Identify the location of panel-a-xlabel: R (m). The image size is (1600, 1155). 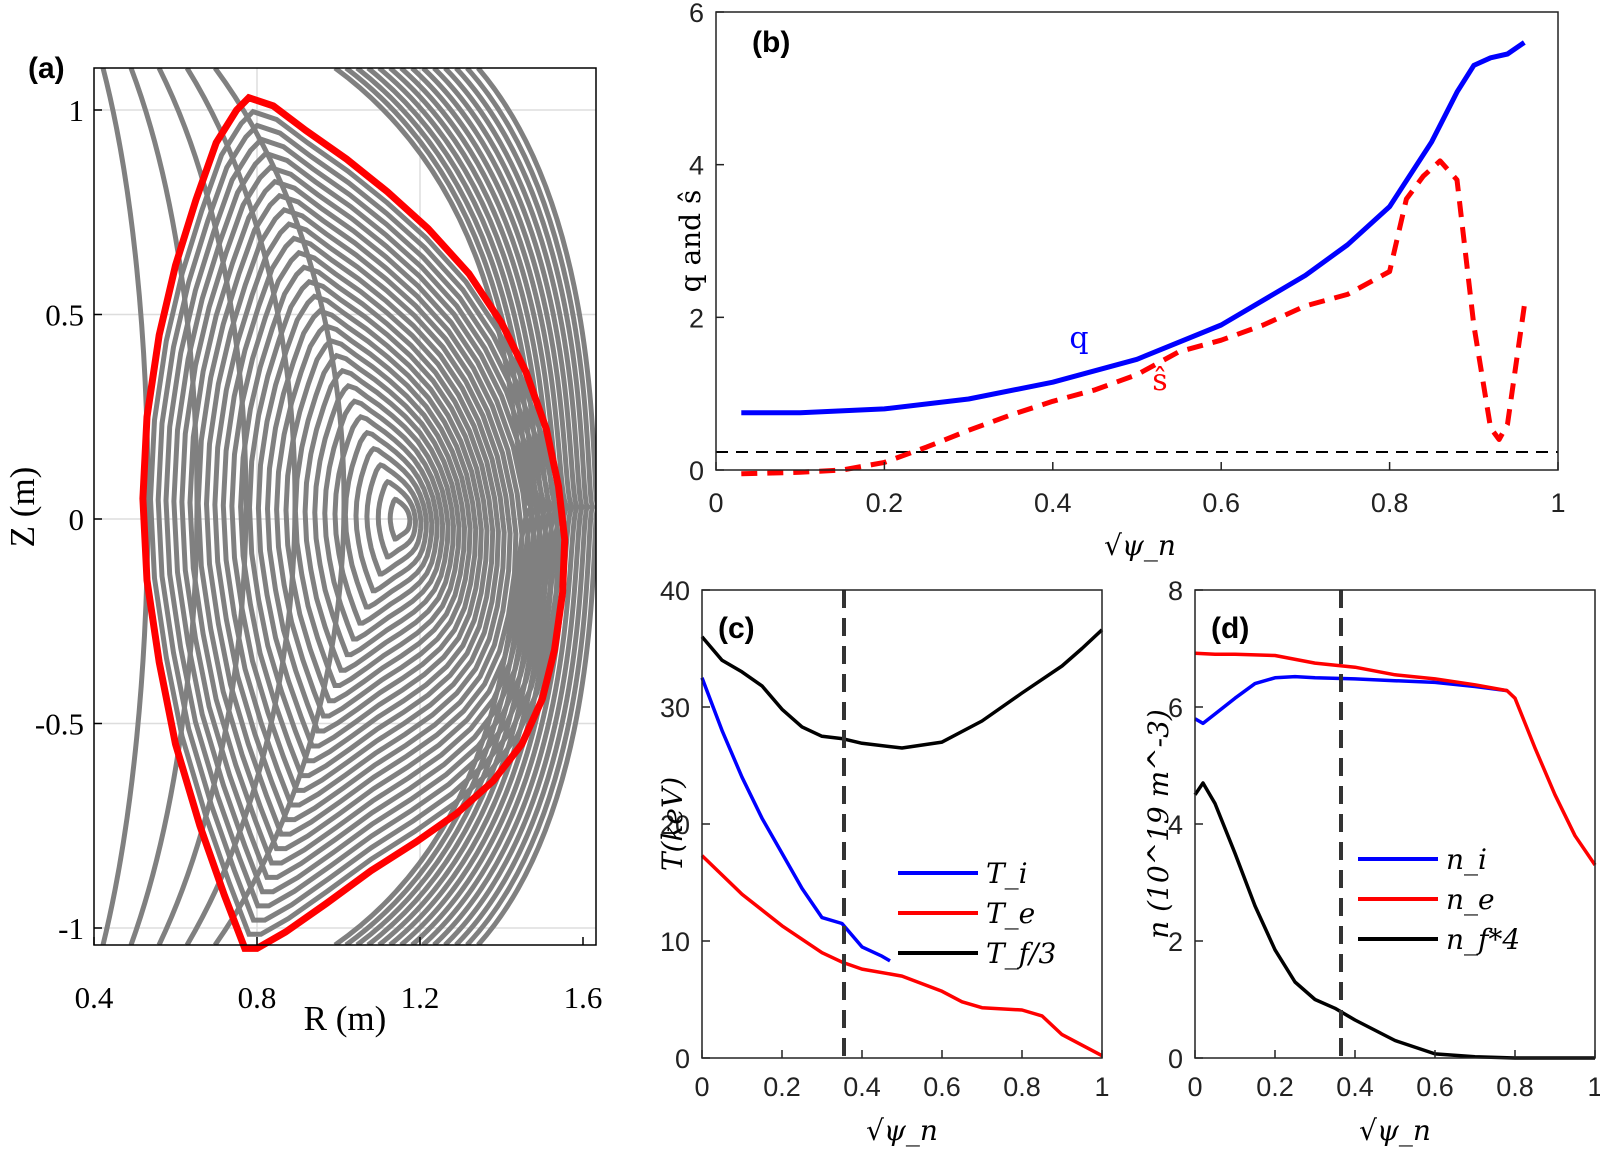
(345, 1018).